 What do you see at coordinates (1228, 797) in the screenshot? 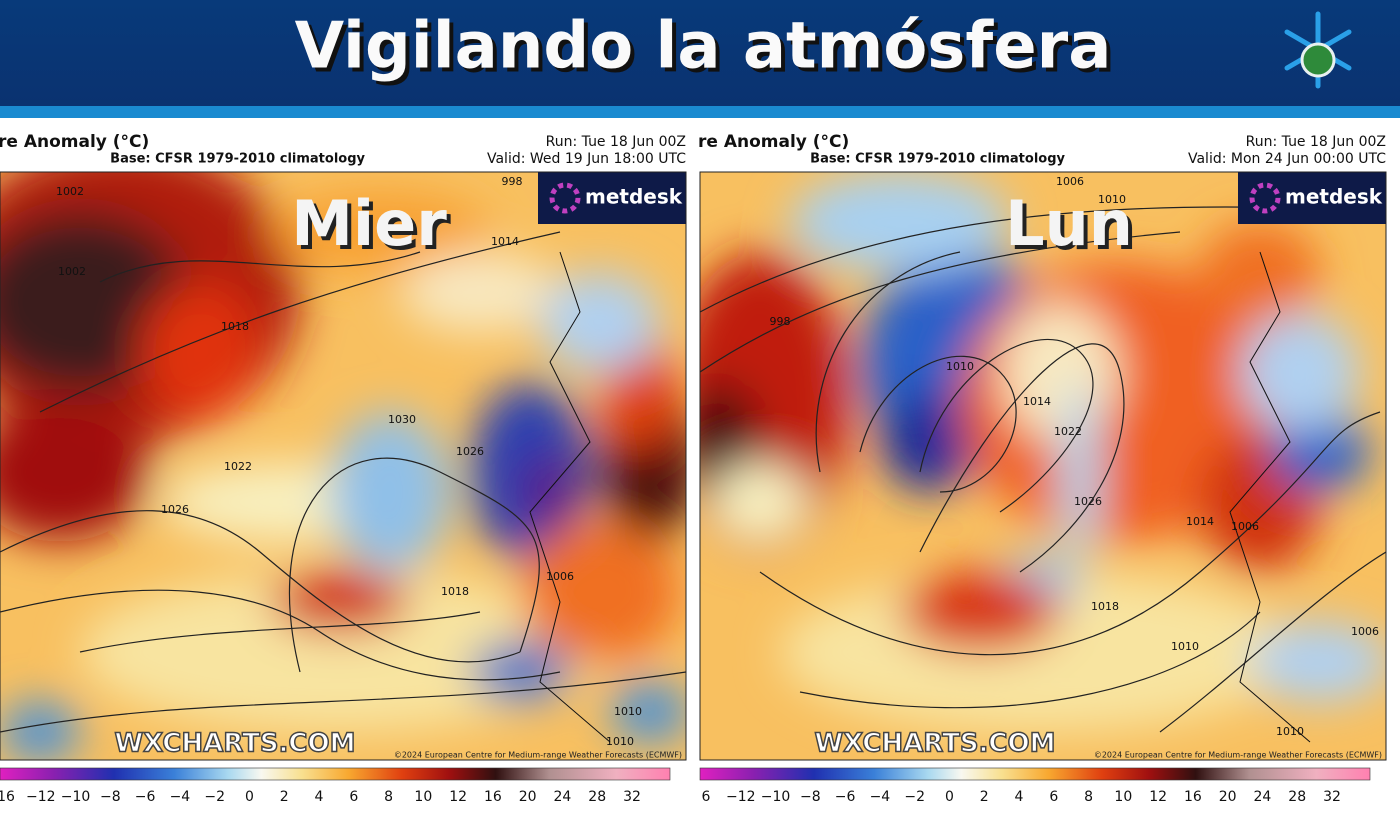
I see `colorbar-label: 20` at bounding box center [1228, 797].